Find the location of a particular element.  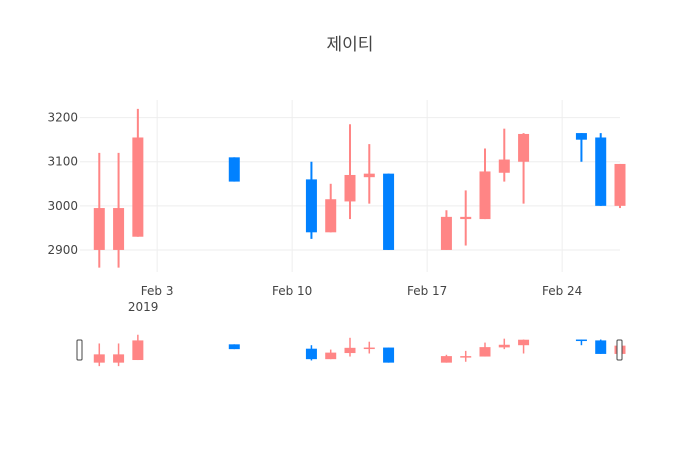

x-tick-label: Feb 17 is located at coordinates (427, 291).